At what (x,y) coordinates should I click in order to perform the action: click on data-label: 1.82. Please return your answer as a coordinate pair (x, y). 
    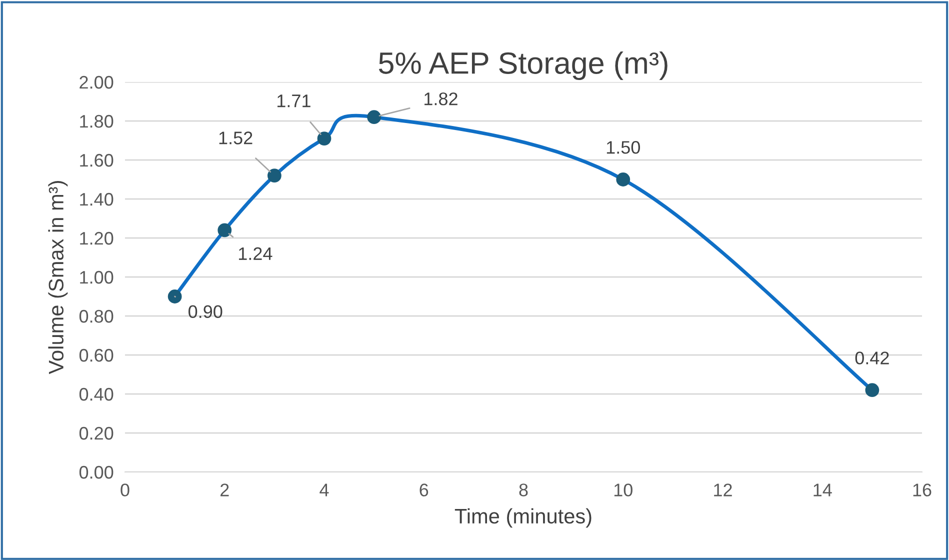
    Looking at the image, I should click on (441, 99).